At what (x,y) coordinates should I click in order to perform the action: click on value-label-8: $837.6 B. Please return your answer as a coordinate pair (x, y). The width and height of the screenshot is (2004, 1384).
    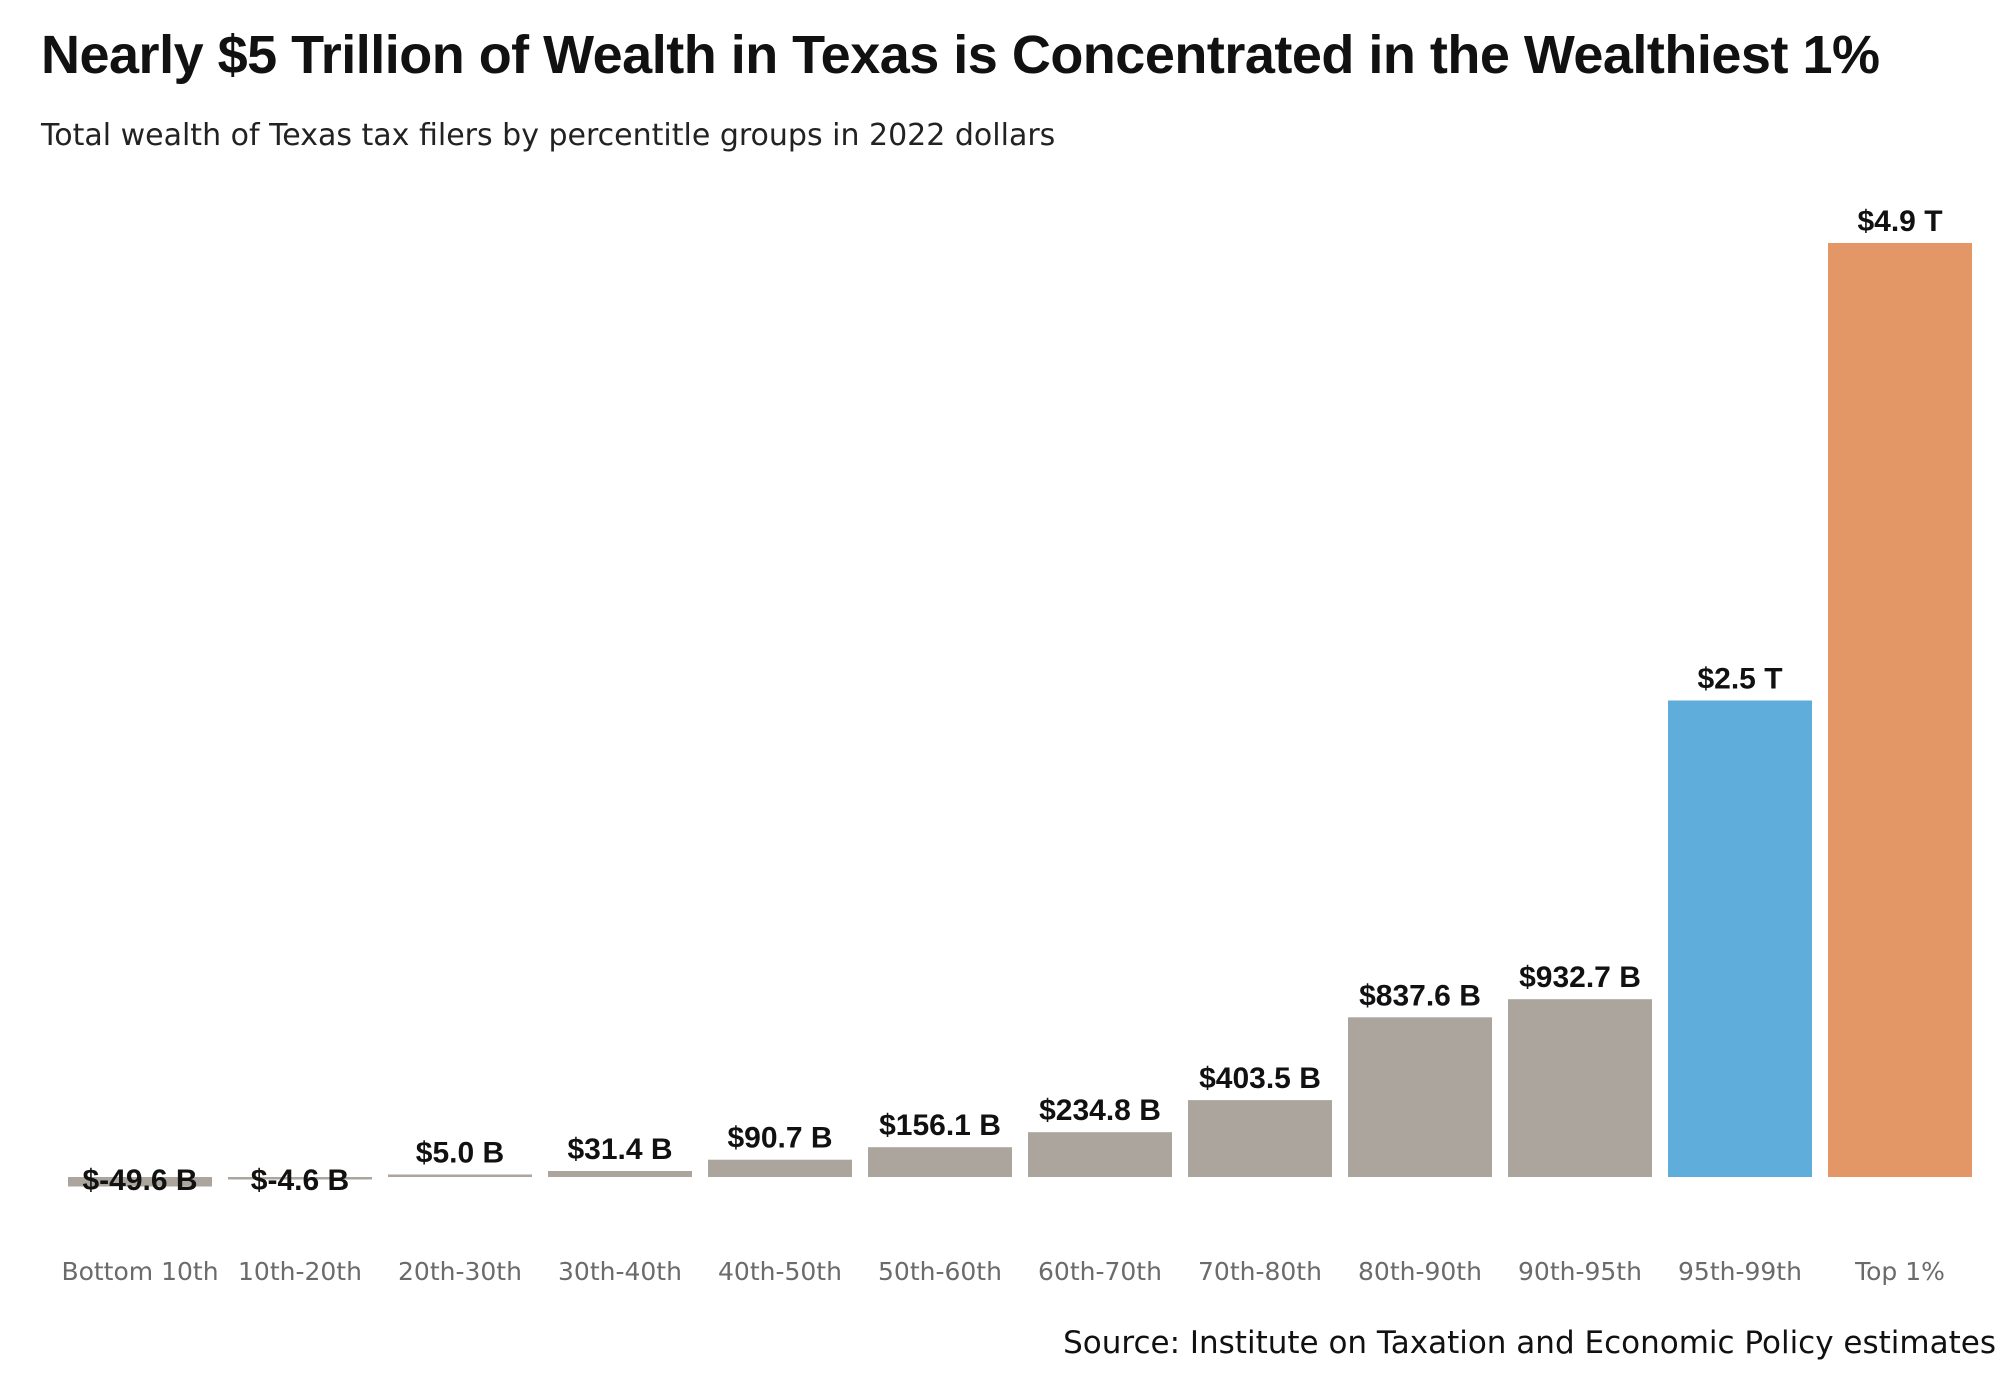
    Looking at the image, I should click on (1420, 995).